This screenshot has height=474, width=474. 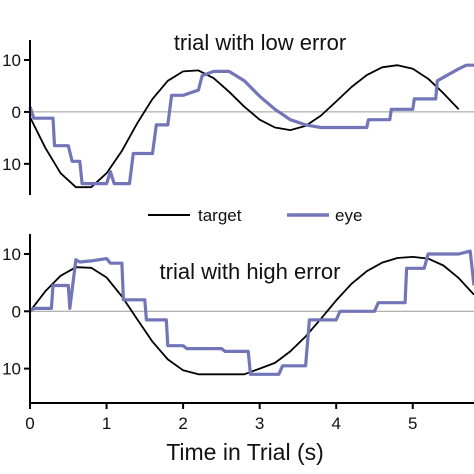 What do you see at coordinates (182, 423) in the screenshot?
I see `x-tick-label: 2` at bounding box center [182, 423].